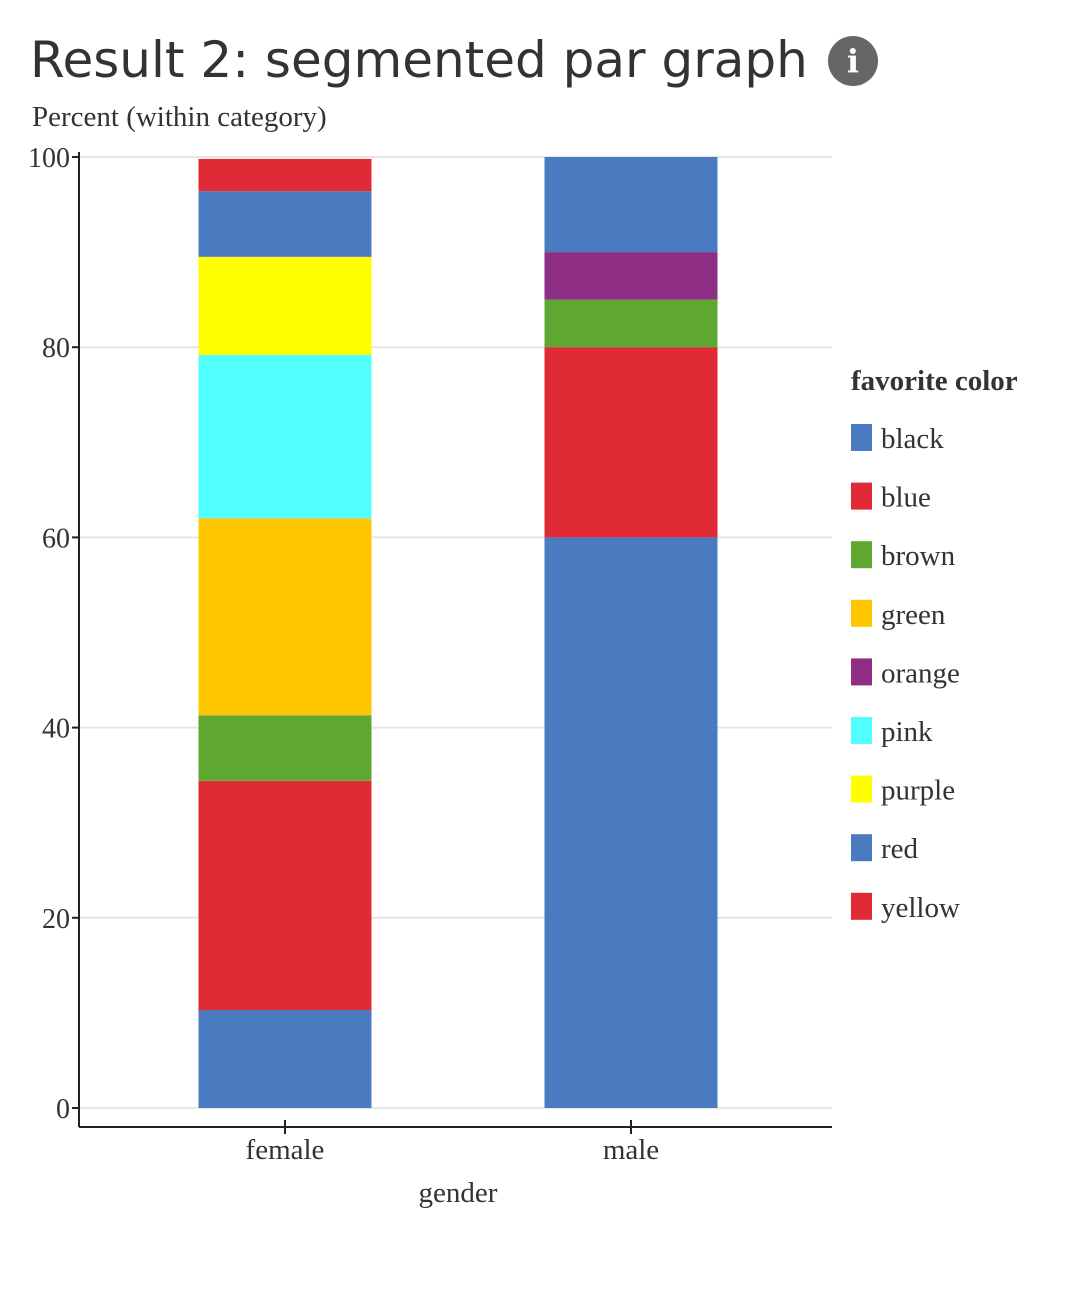 This screenshot has width=1080, height=1293. What do you see at coordinates (918, 791) in the screenshot?
I see `legend-label: purple` at bounding box center [918, 791].